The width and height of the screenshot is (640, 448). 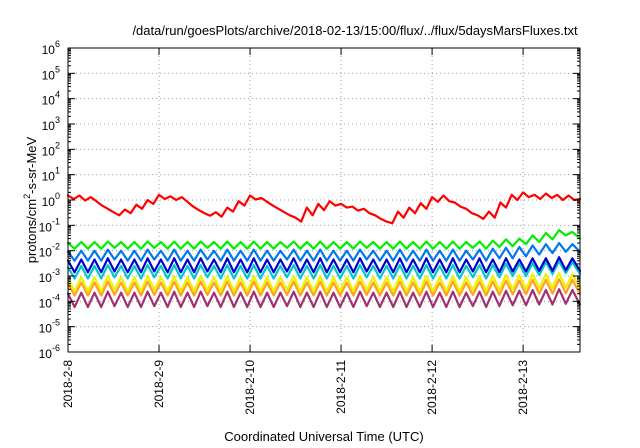 What do you see at coordinates (49, 251) in the screenshot?
I see `y-tick-label: 10⁻²` at bounding box center [49, 251].